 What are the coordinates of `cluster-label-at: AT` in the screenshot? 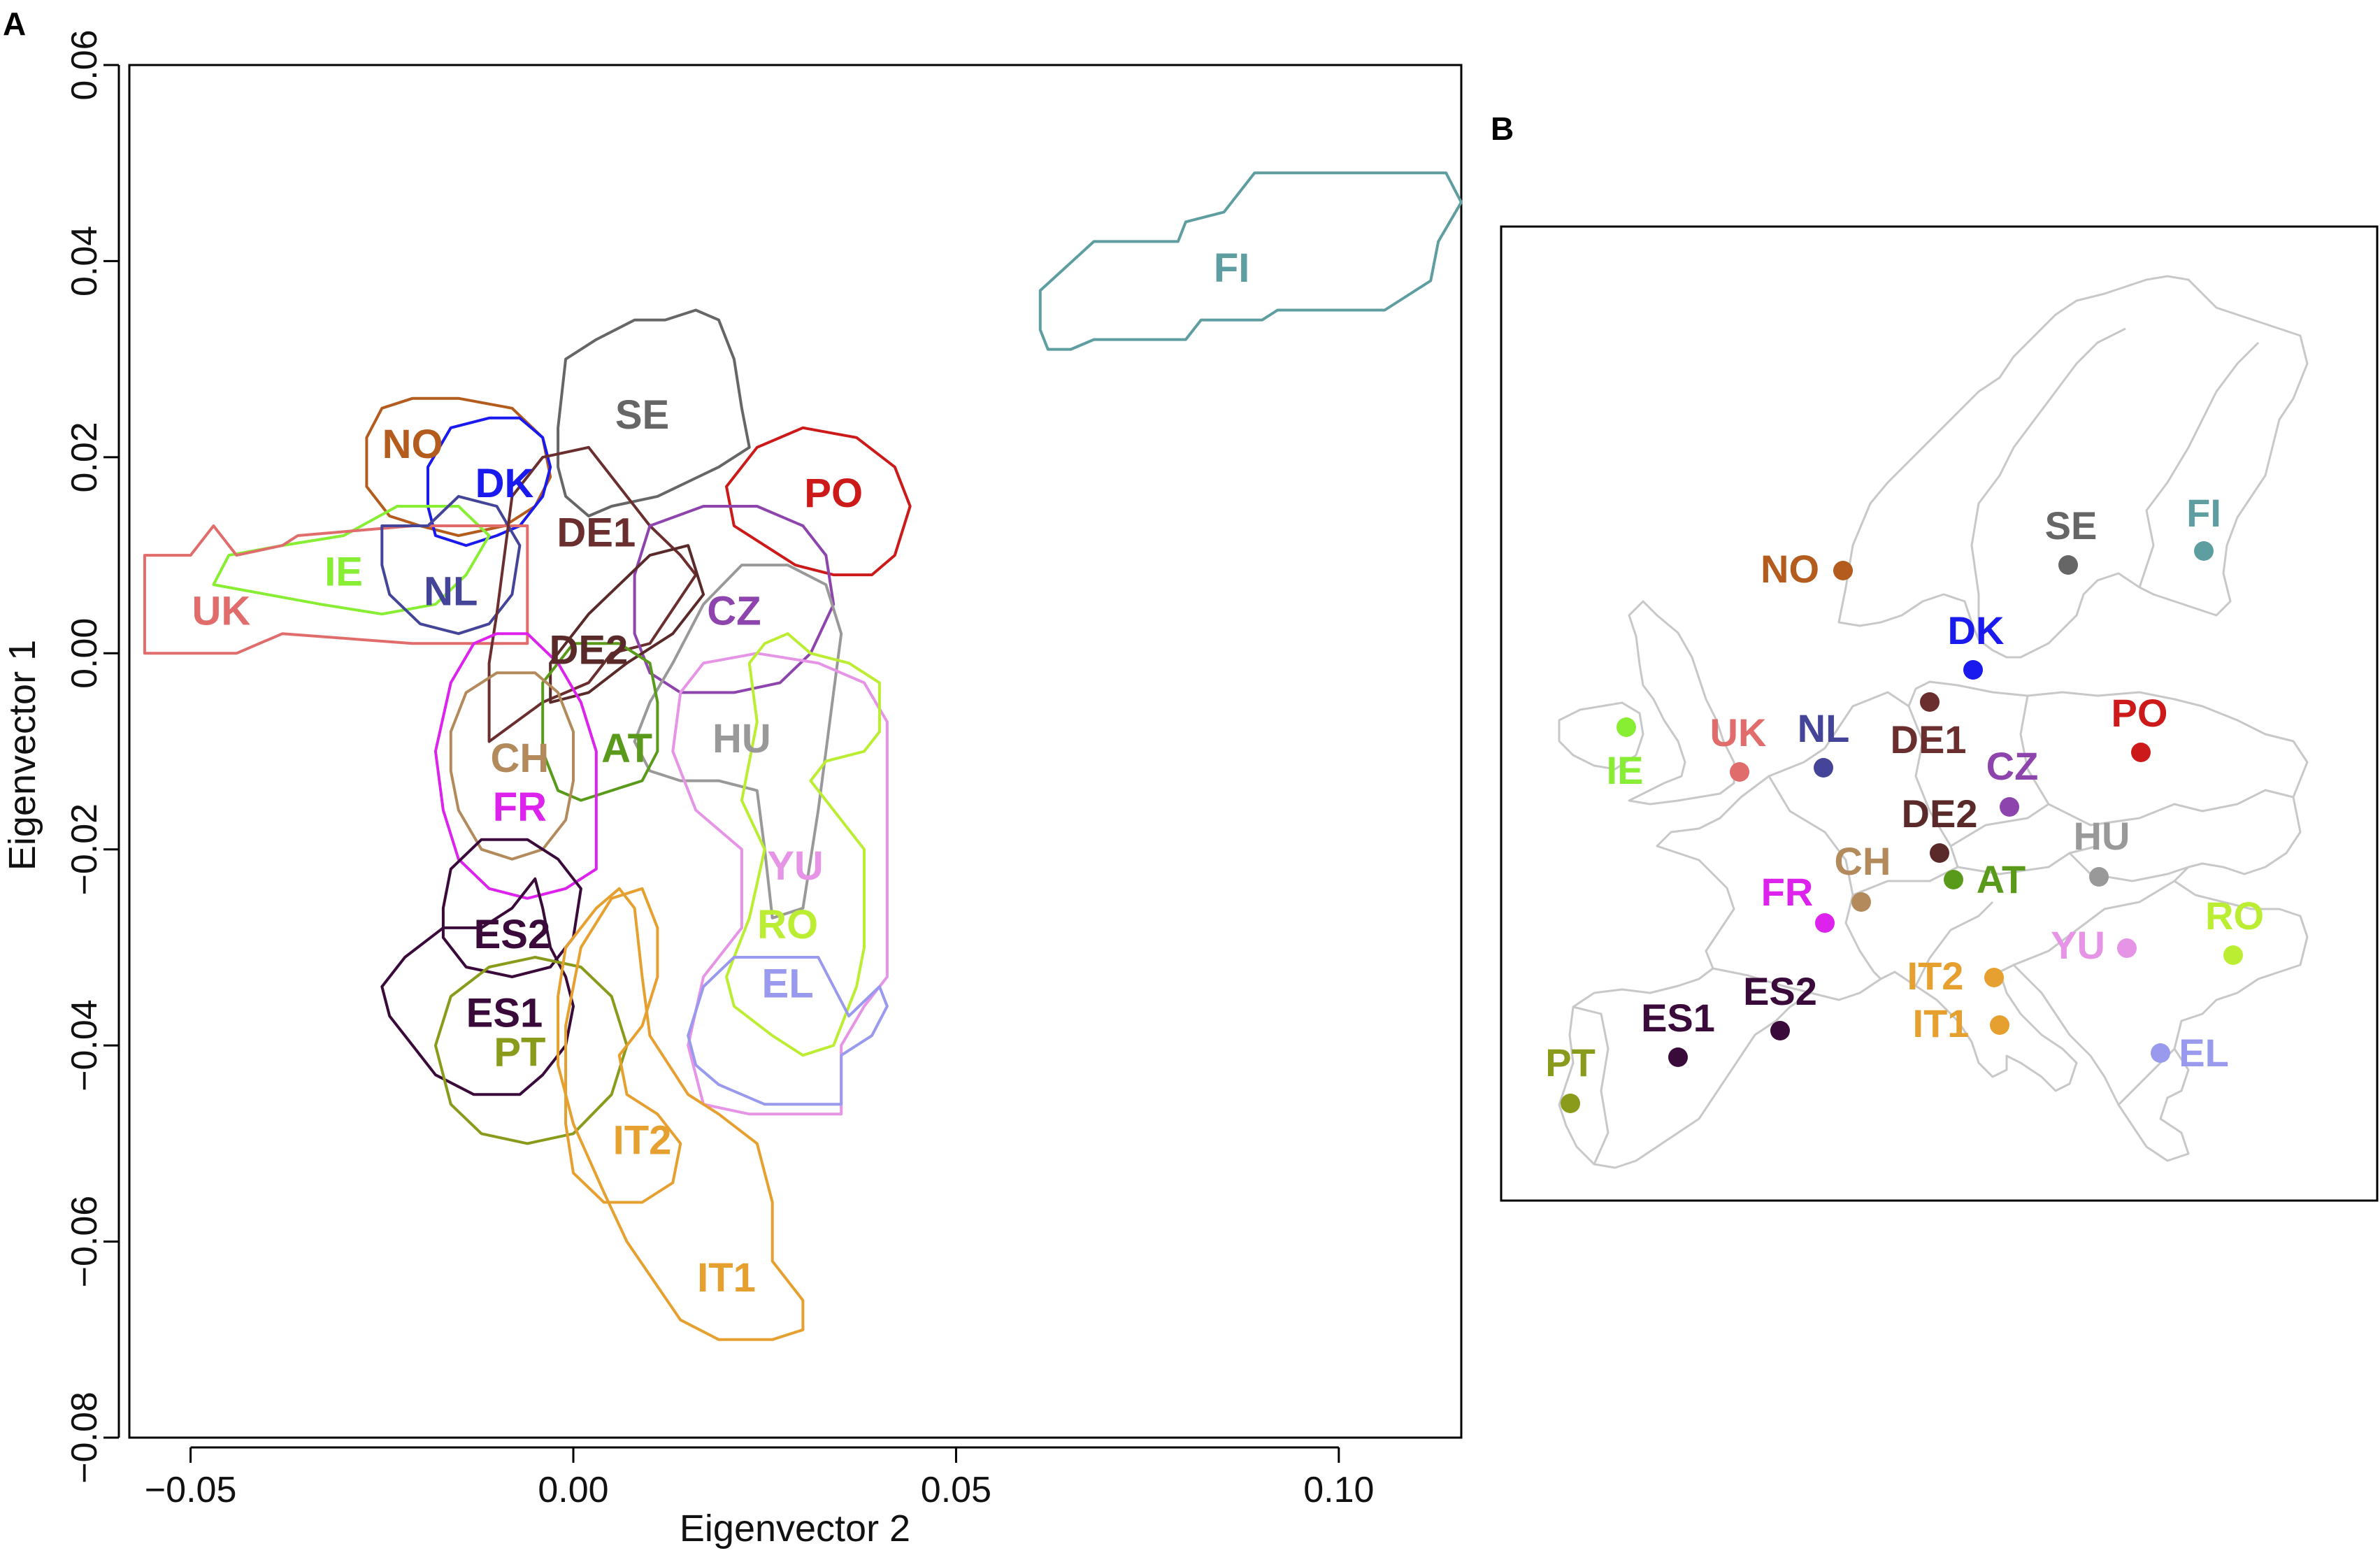 It's located at (626, 748).